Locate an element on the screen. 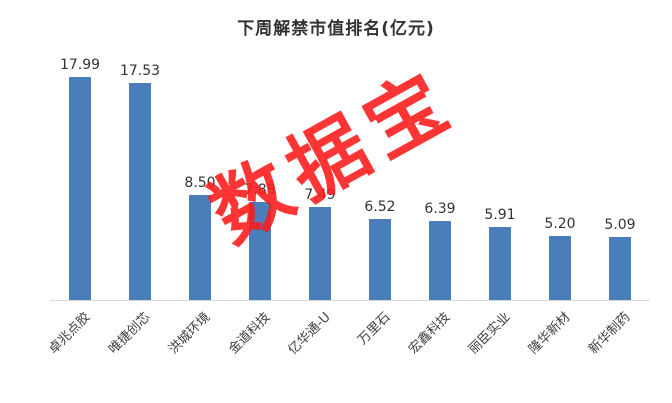  bar-group: 5.20 is located at coordinates (560, 258).